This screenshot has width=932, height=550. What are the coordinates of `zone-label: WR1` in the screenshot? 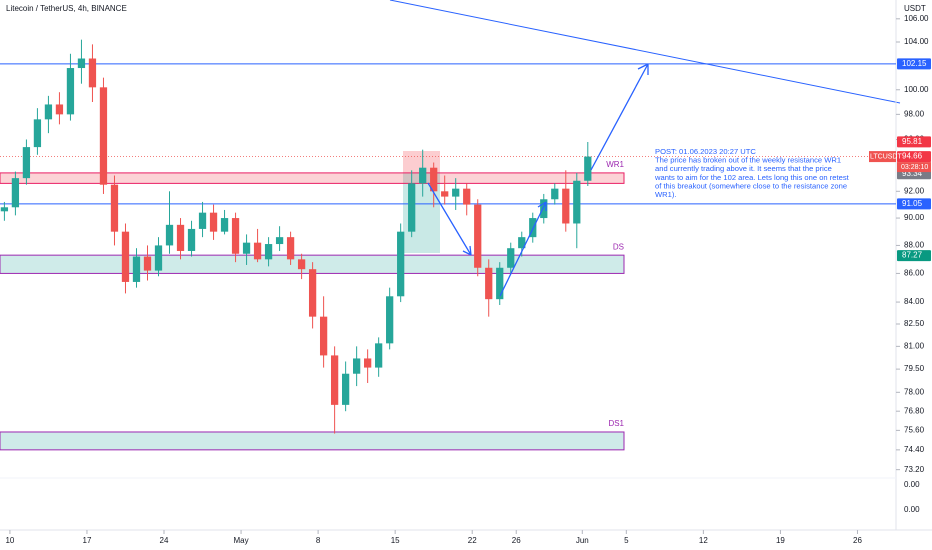 It's located at (615, 164).